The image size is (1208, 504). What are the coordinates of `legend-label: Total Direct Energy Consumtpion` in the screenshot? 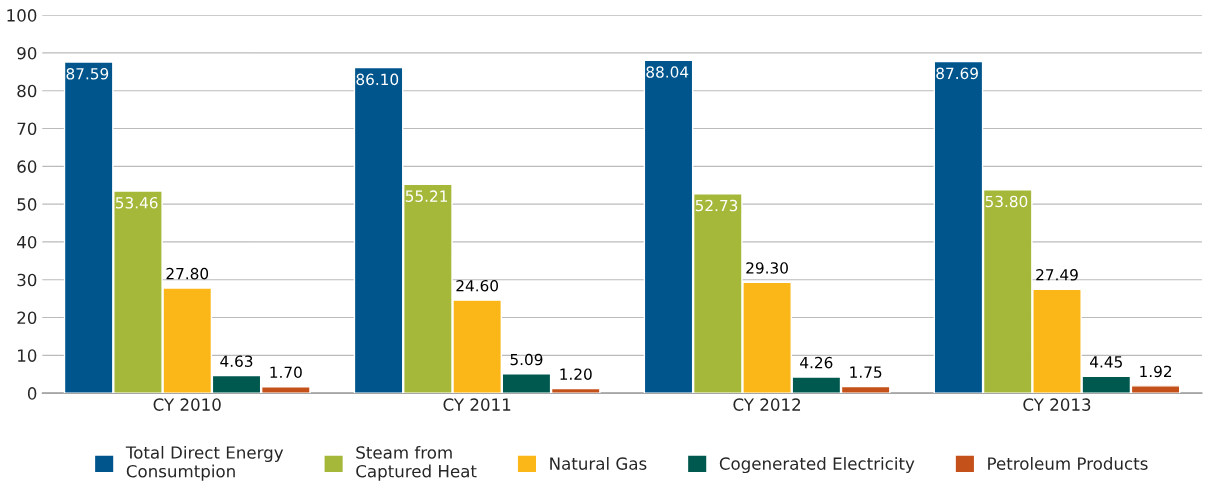 It's located at (204, 463).